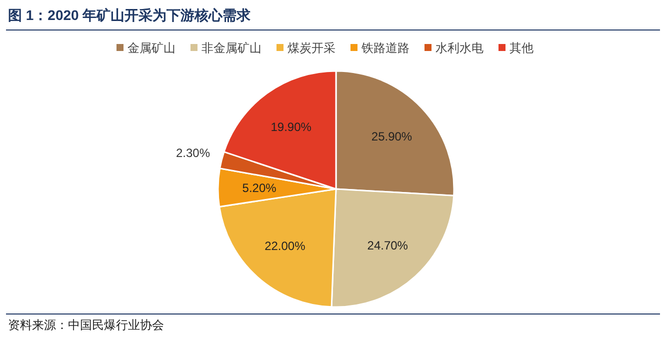 The image size is (665, 337). What do you see at coordinates (193, 153) in the screenshot?
I see `data-label: 2.30%` at bounding box center [193, 153].